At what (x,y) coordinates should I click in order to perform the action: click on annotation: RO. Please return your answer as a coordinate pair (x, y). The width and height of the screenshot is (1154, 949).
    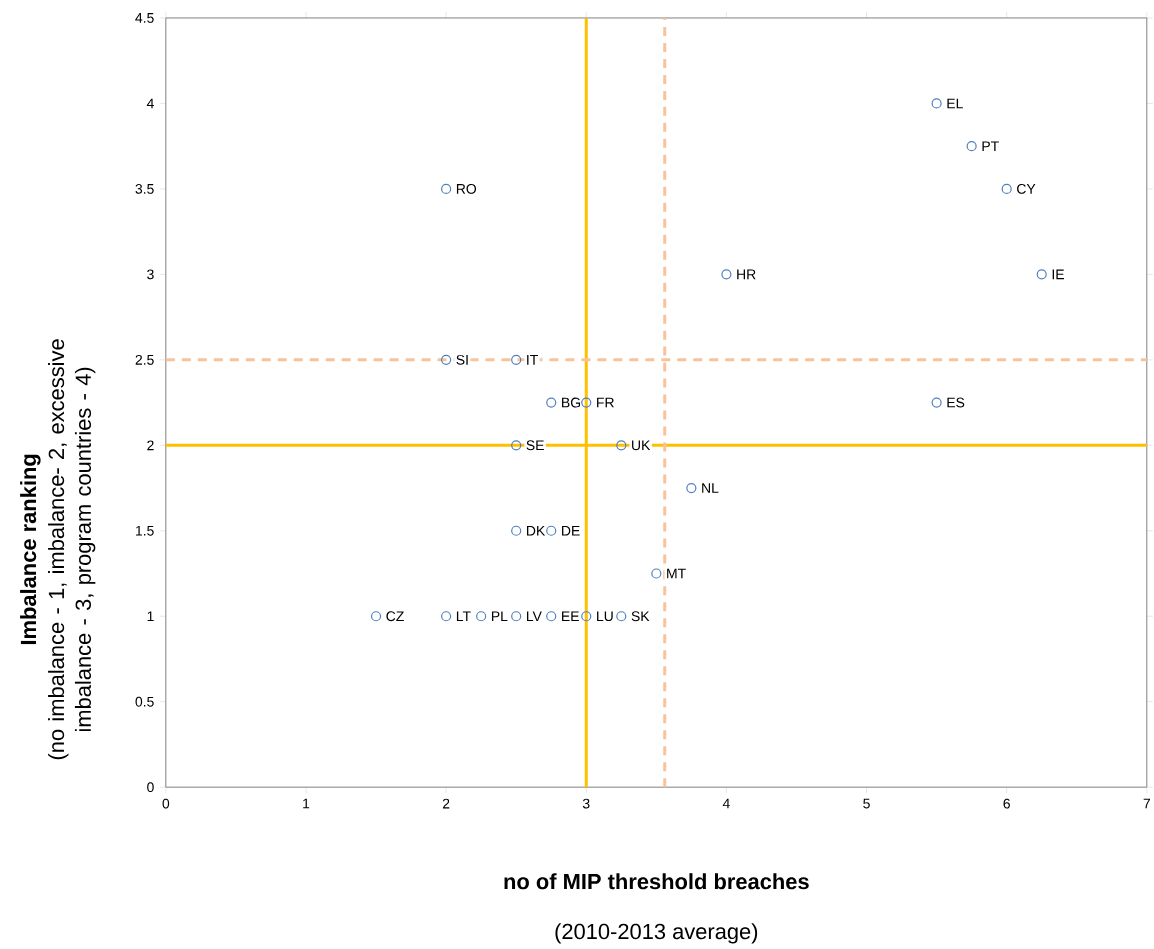
    Looking at the image, I should click on (466, 188).